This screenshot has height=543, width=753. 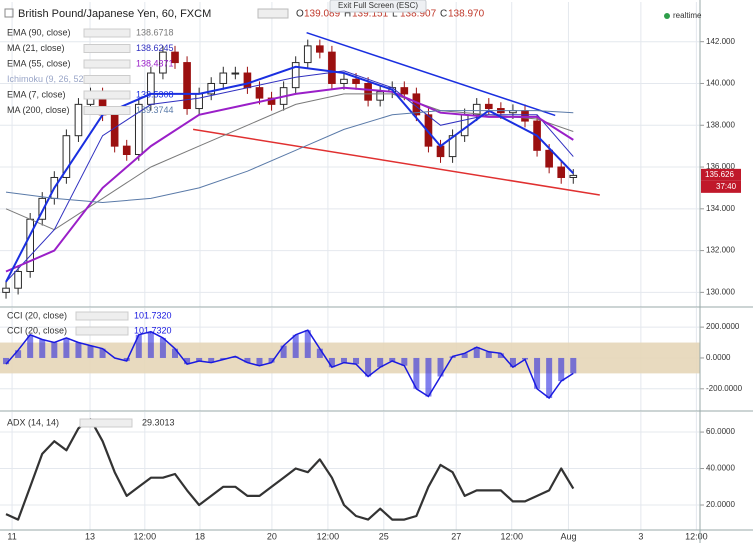 What do you see at coordinates (347, 14) in the screenshot?
I see `ohlc-label: H` at bounding box center [347, 14].